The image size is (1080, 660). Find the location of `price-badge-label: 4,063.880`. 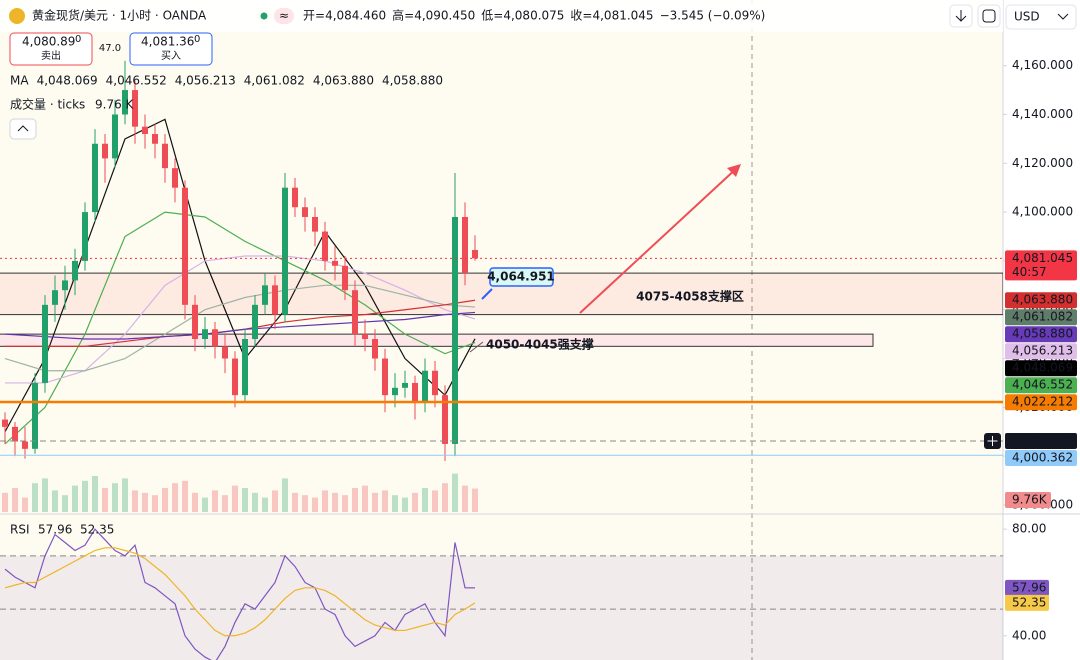

price-badge-label: 4,063.880 is located at coordinates (1042, 300).